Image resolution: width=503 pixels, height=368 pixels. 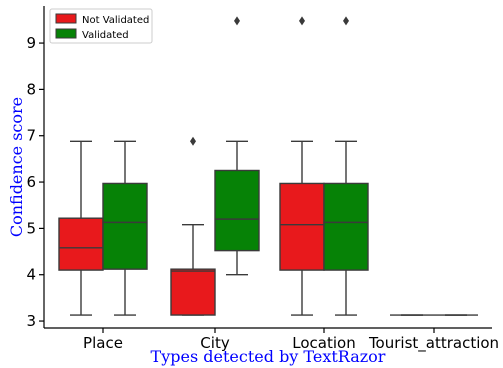 What do you see at coordinates (31, 136) in the screenshot?
I see `y-tick-label: 7` at bounding box center [31, 136].